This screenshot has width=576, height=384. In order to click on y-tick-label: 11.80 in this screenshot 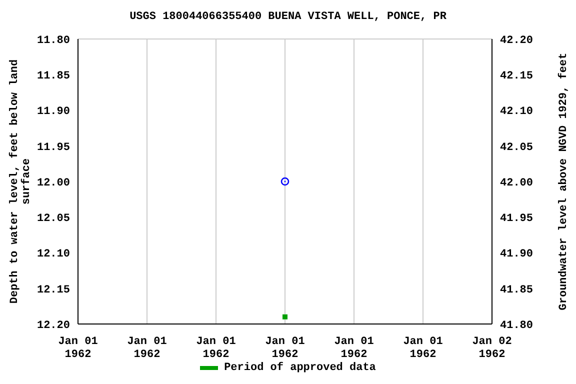, I will do `click(53, 40)`.